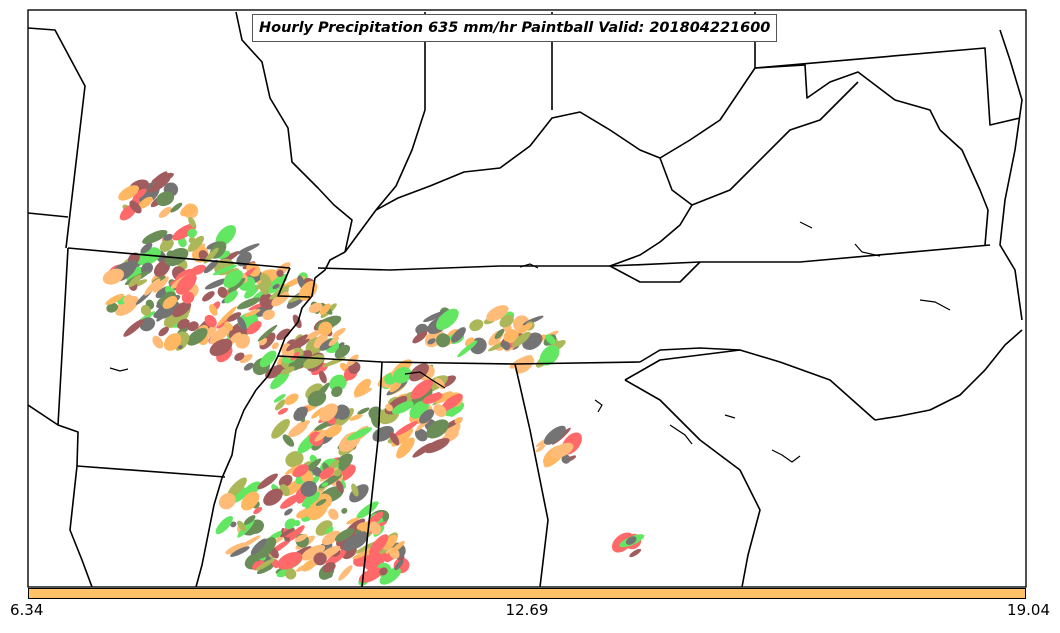  I want to click on colorbar-max-label: 19.04, so click(1028, 610).